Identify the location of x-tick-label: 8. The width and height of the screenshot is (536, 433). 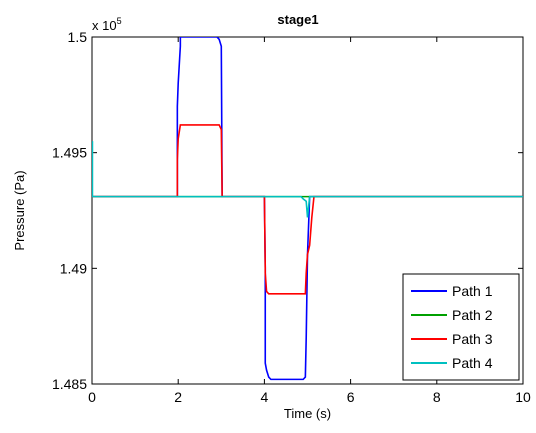
(437, 397).